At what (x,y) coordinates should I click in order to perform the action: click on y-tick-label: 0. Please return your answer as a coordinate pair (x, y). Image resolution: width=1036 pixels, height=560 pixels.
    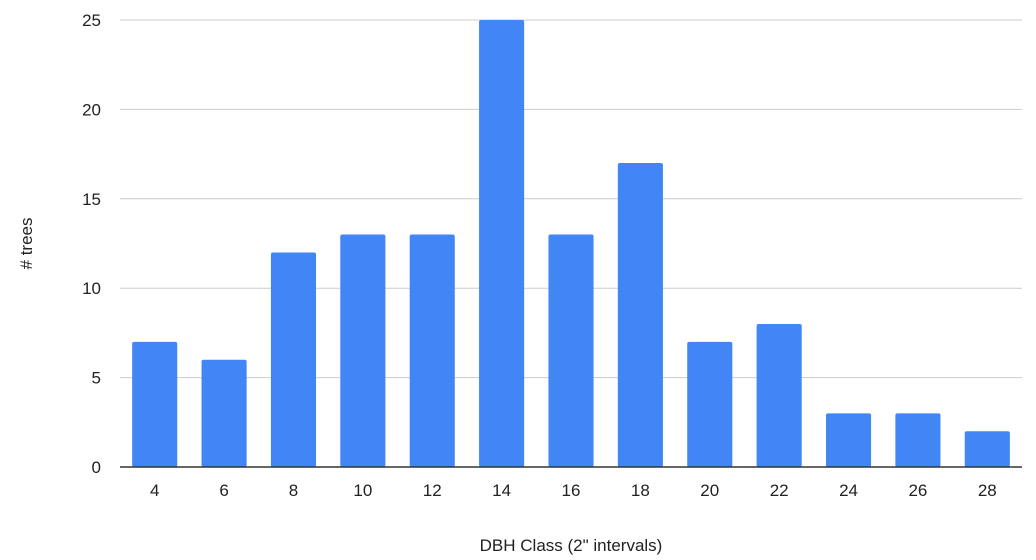
    Looking at the image, I should click on (96, 467).